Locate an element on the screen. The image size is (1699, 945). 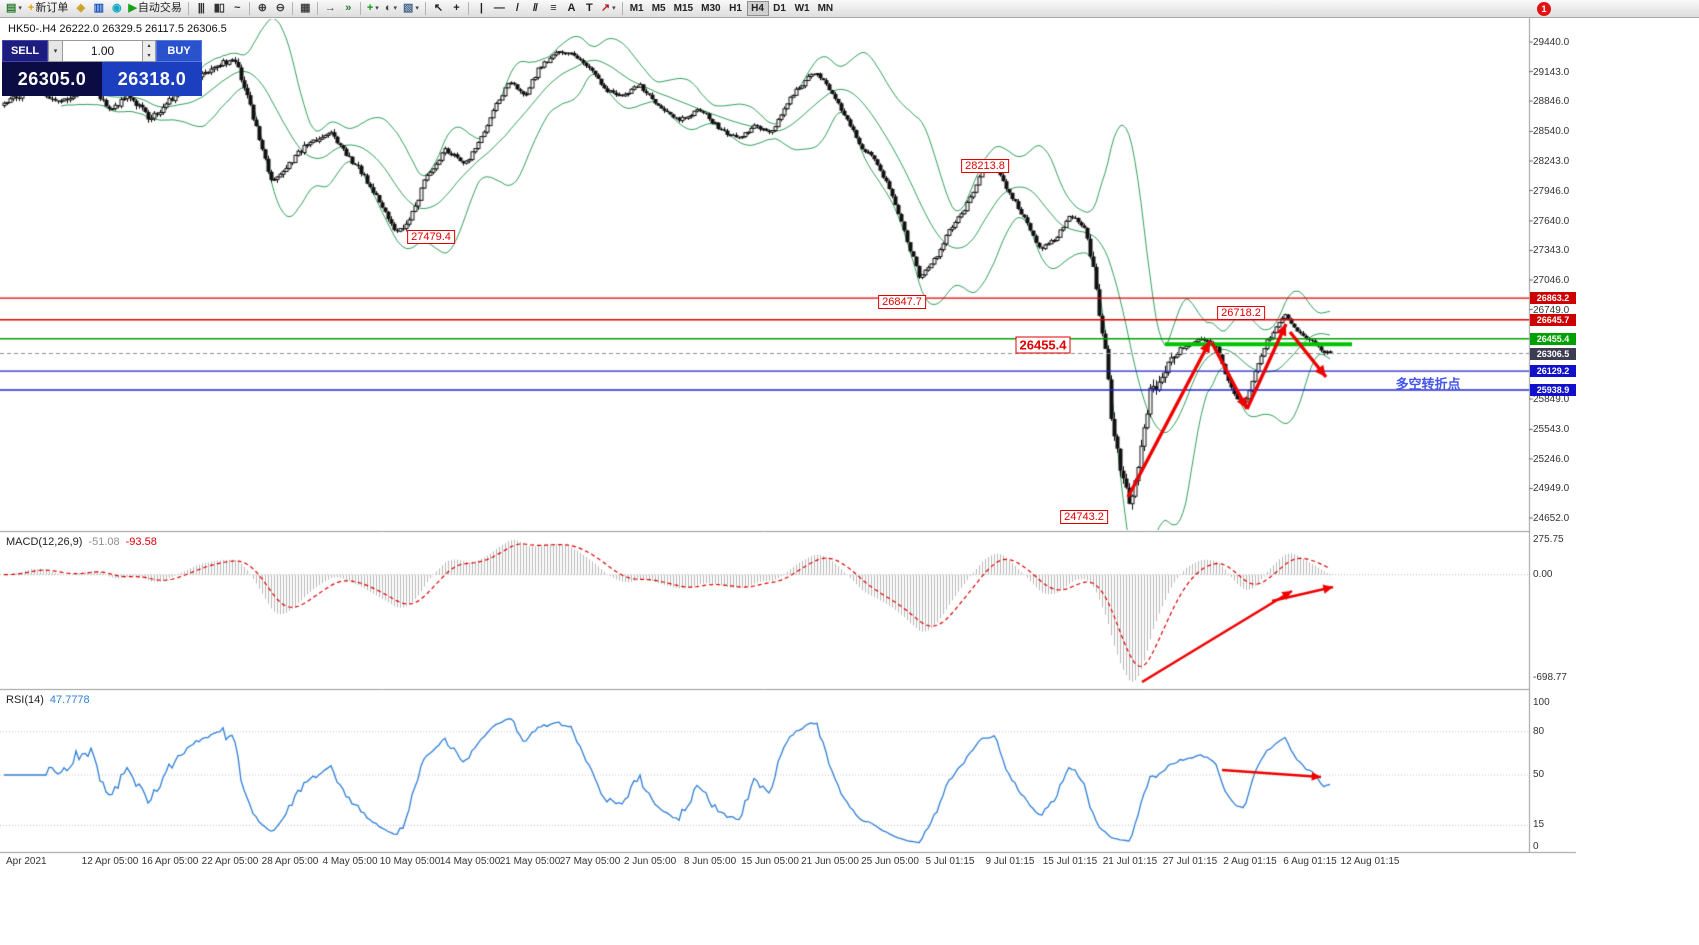
notification-badge: 1 is located at coordinates (1544, 9).